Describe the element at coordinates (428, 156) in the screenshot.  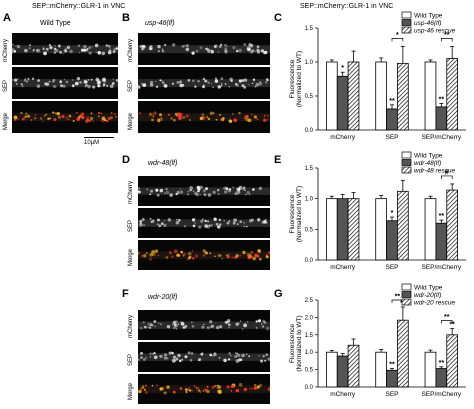
I see `legend-label: Wild Type` at that location.